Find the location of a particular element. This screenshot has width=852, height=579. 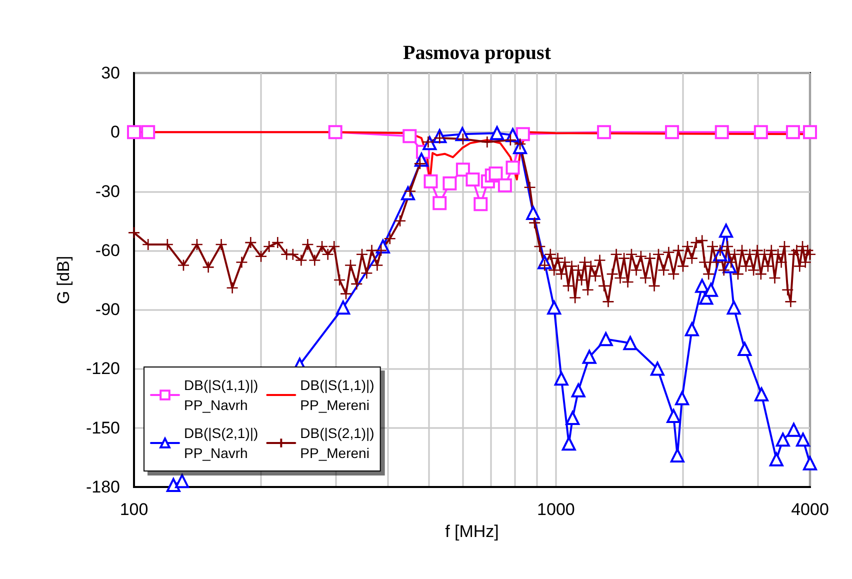

y-tick-label: 30 is located at coordinates (110, 73).